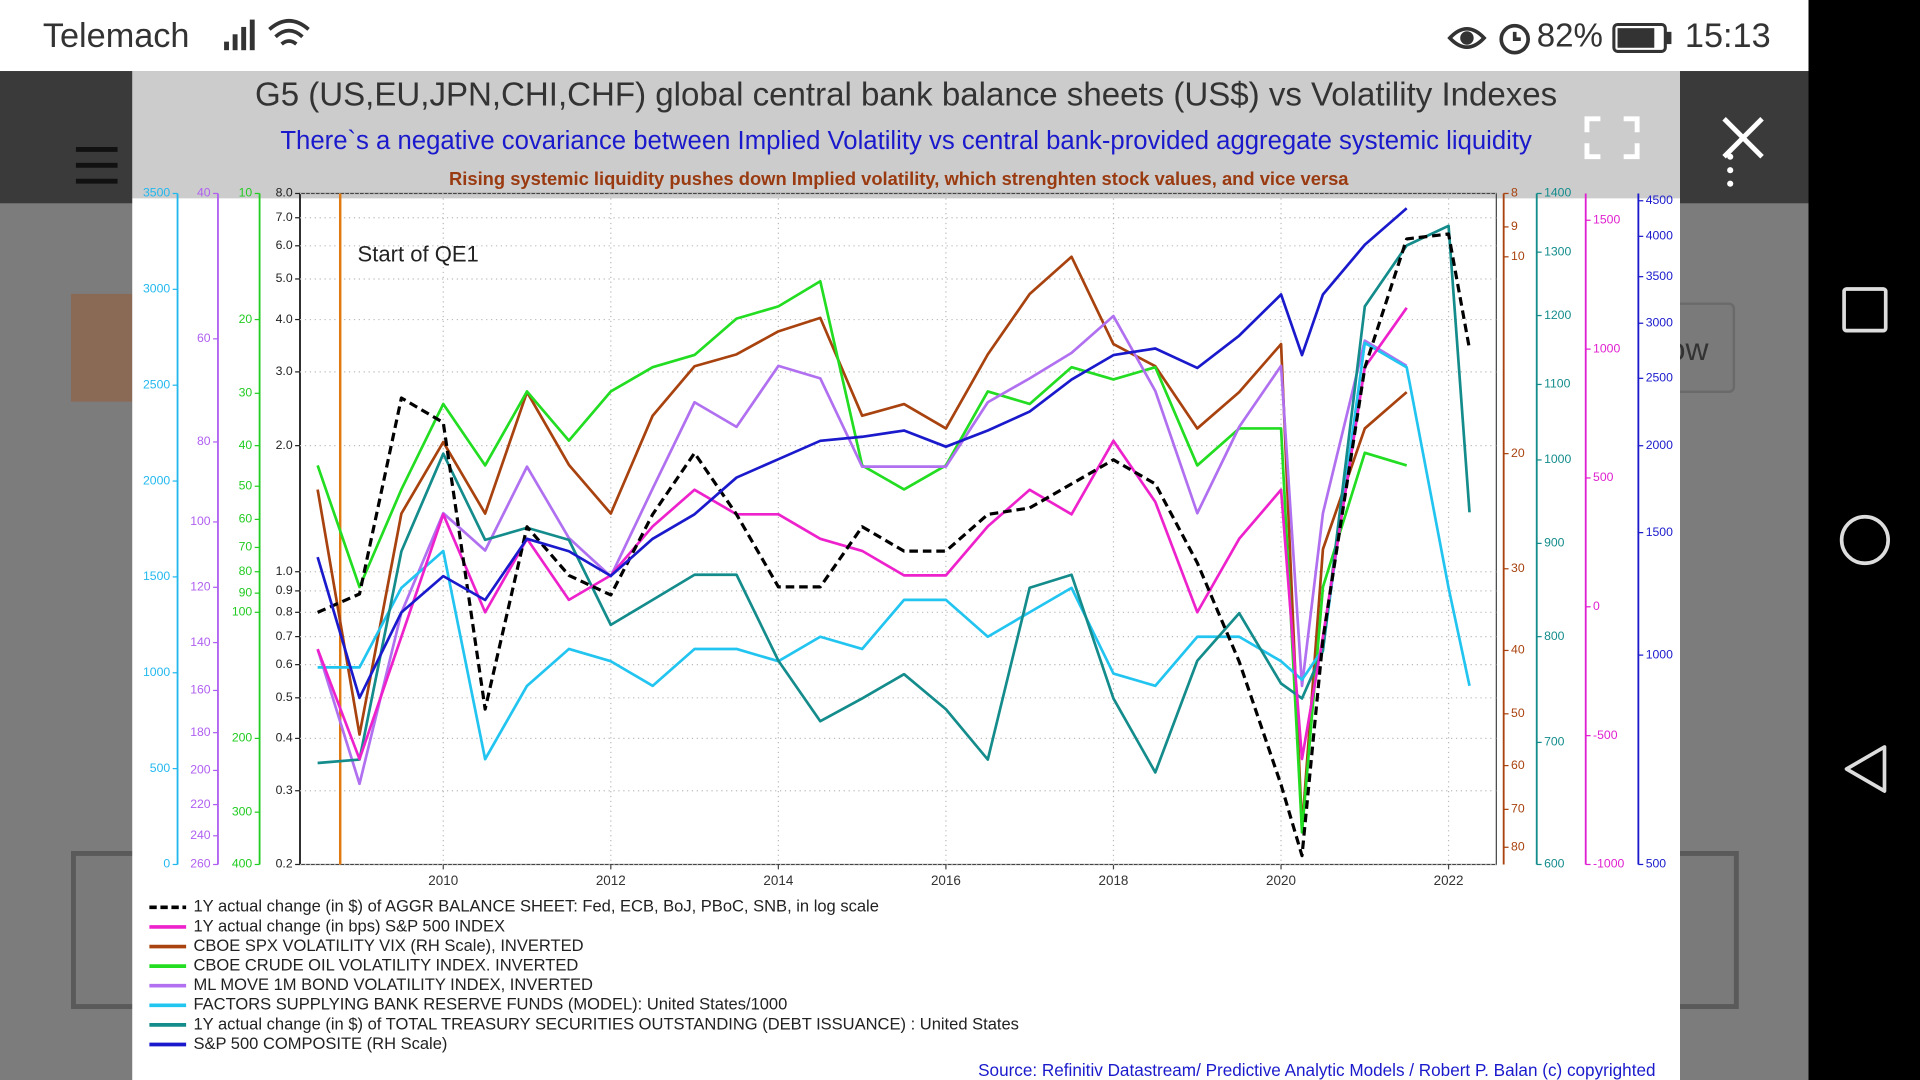 The image size is (1920, 1080). I want to click on y-tick-label: 400, so click(242, 864).